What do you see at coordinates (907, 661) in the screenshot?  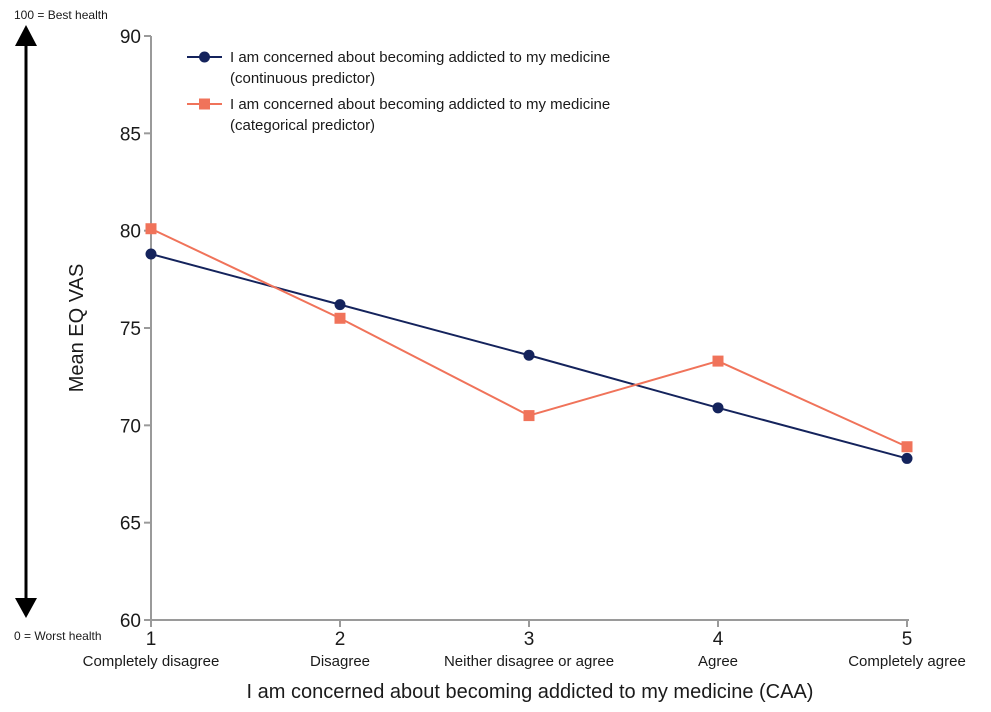 I see `x-category-label: Completely agree` at bounding box center [907, 661].